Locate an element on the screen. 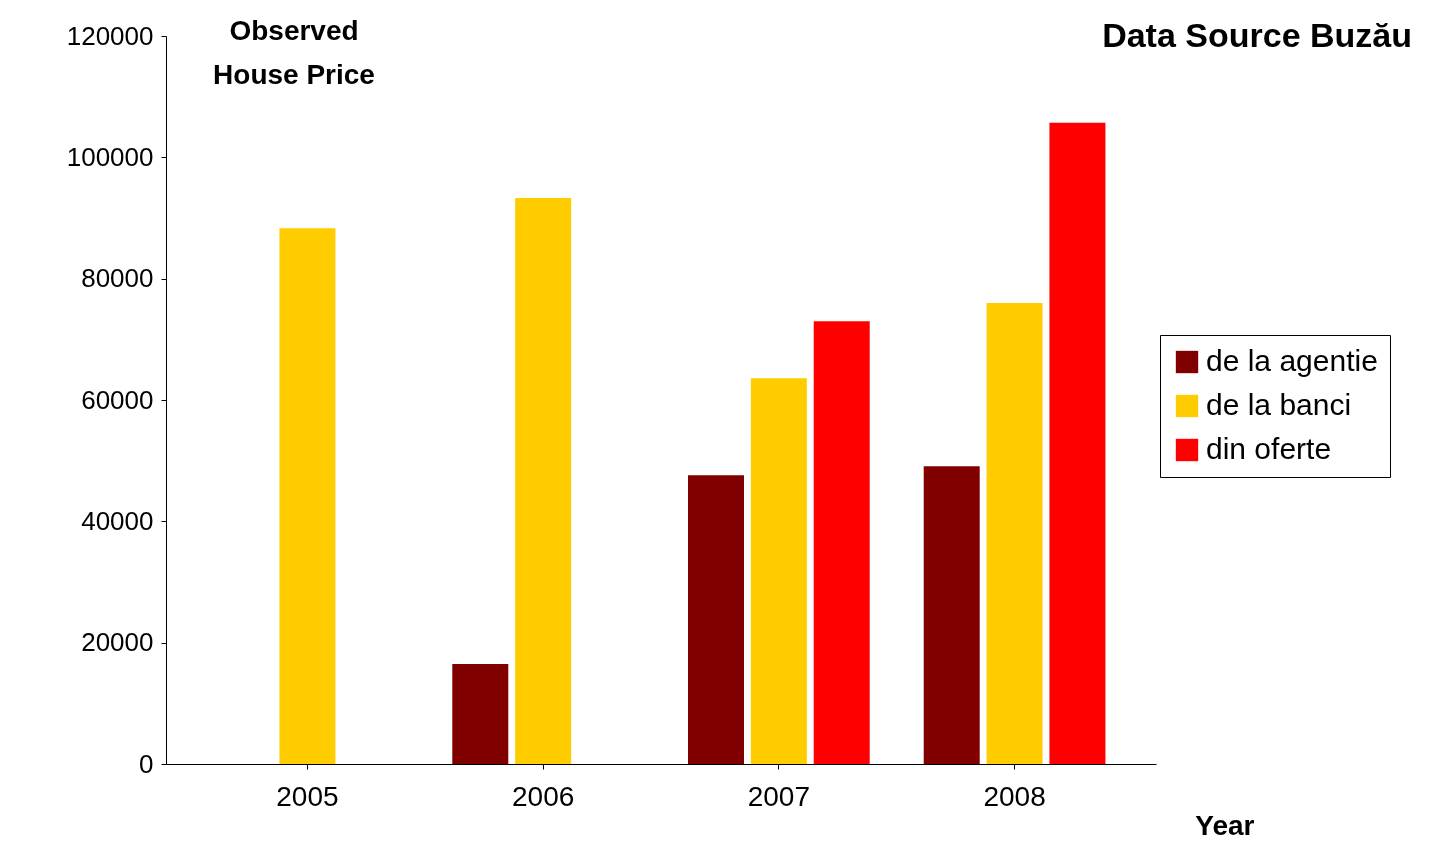 The image size is (1449, 843). legend-label: de la banci is located at coordinates (1279, 404).